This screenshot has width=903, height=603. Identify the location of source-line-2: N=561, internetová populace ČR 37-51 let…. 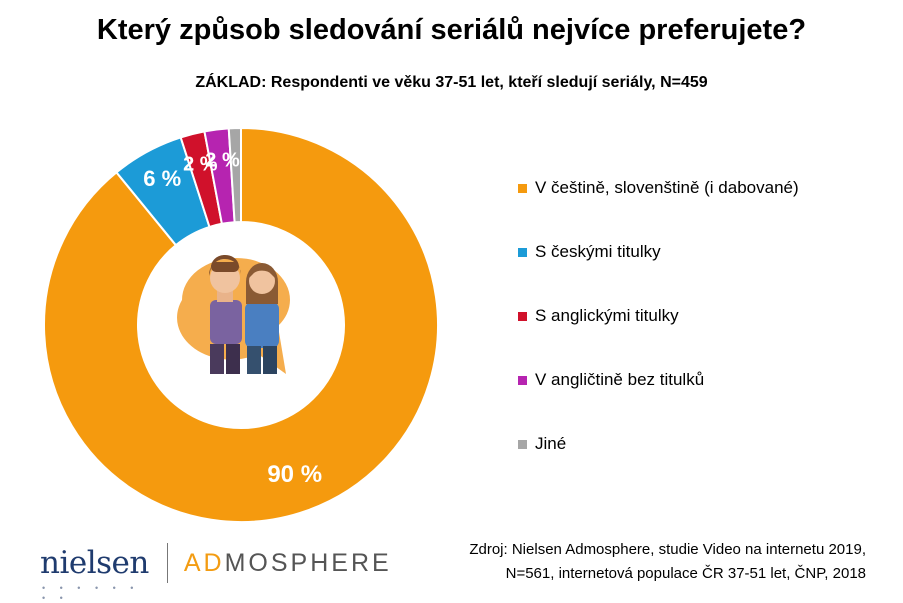
(685, 573).